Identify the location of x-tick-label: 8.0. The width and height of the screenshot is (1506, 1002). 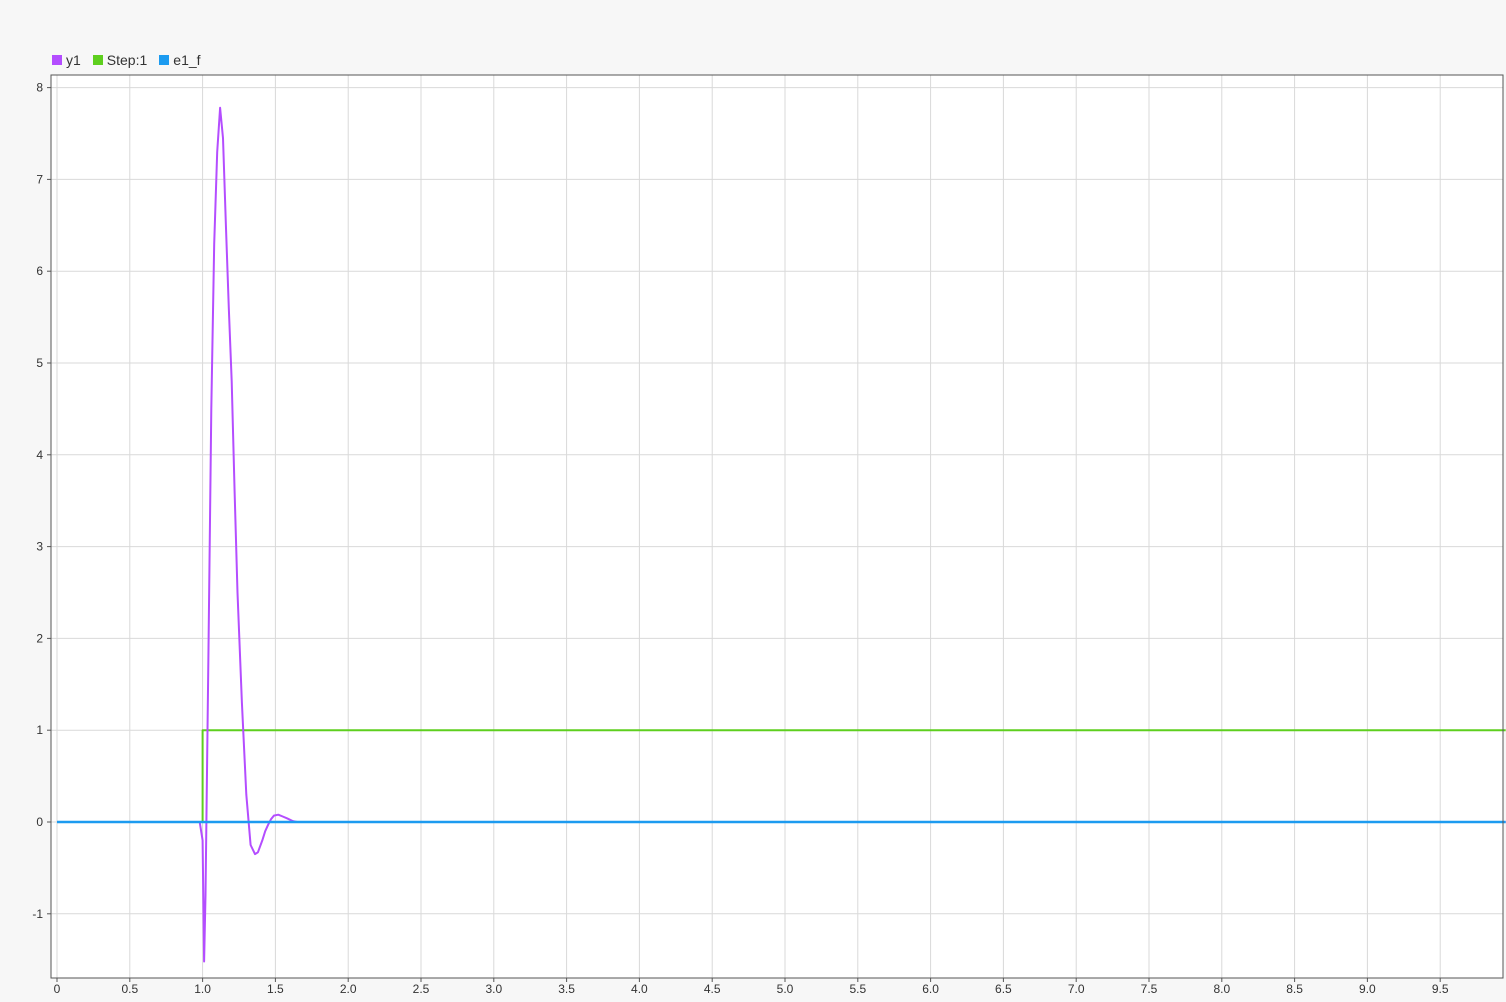
(1221, 989).